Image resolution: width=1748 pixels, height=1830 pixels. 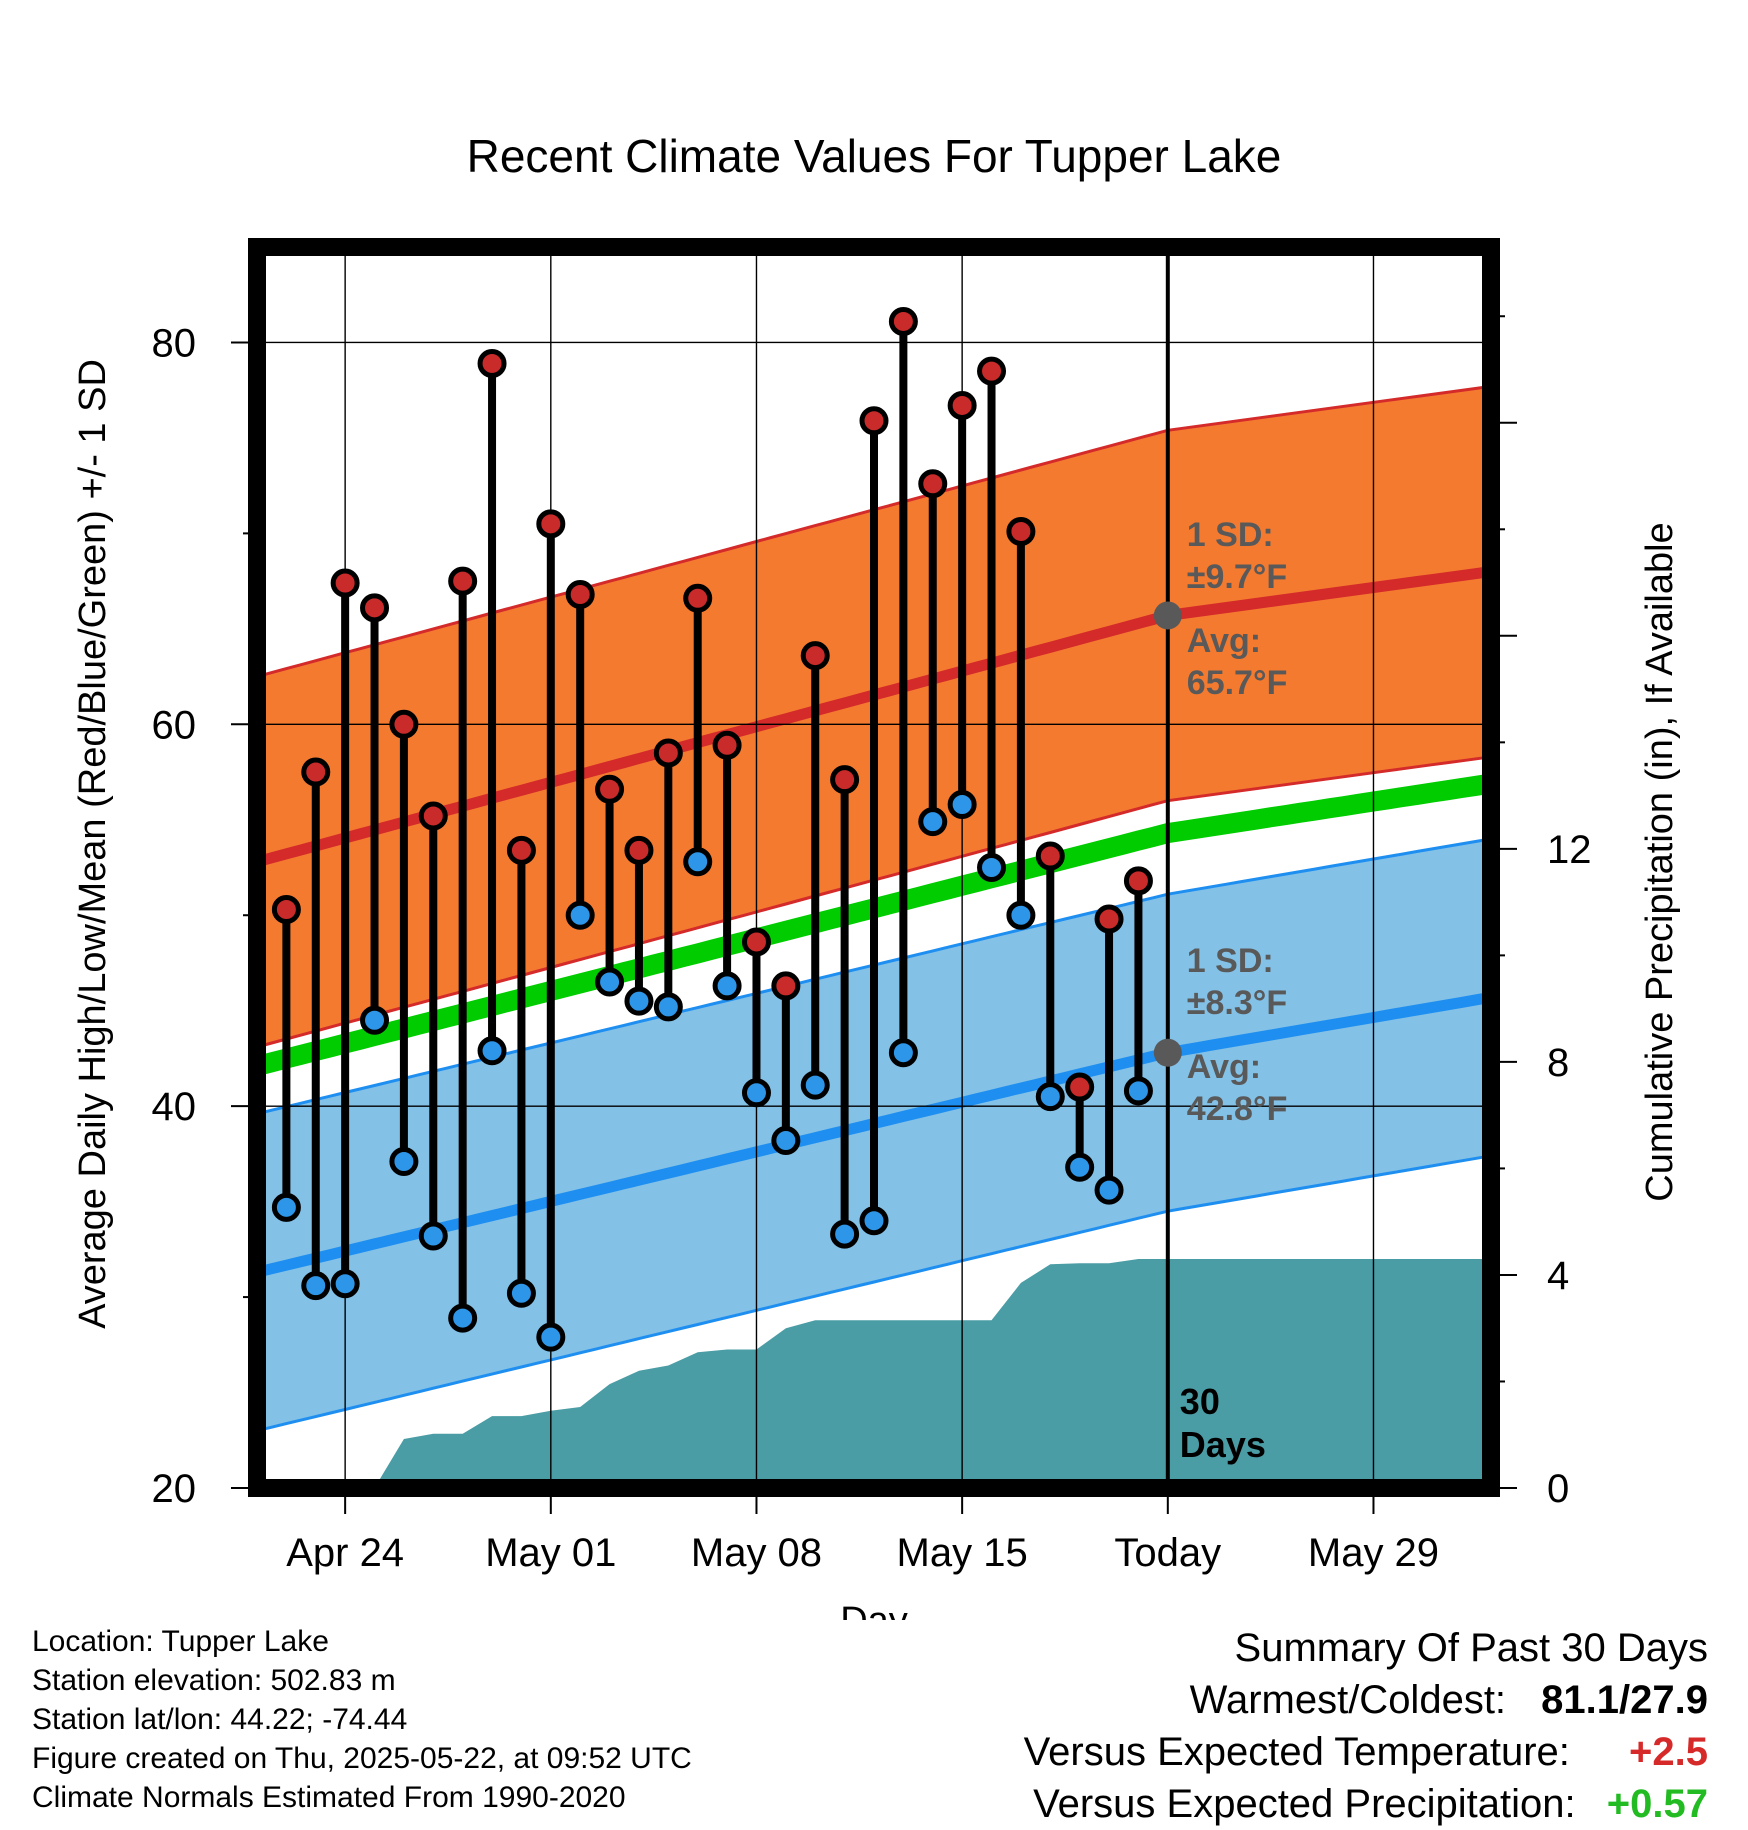 I want to click on elevation-text: Station elevation: 502.83 m, so click(x=214, y=1680).